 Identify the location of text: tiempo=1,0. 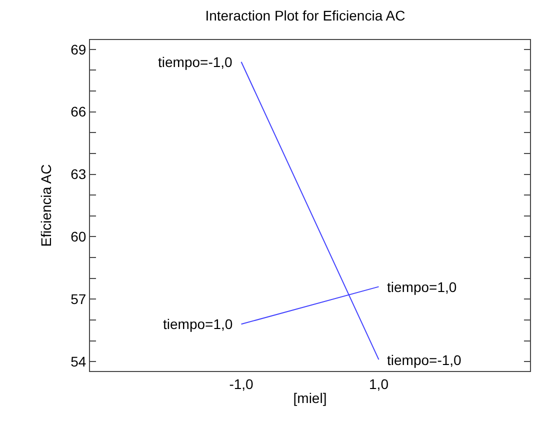
(198, 324).